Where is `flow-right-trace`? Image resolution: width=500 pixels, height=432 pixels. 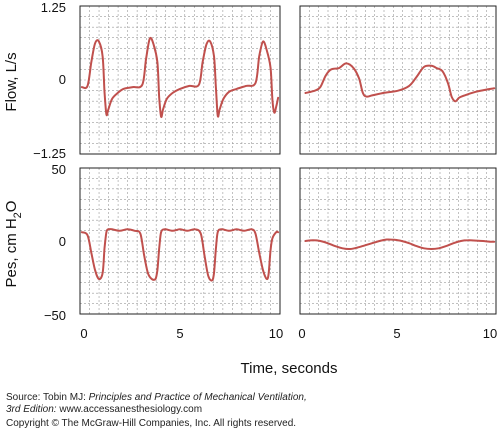 flow-right-trace is located at coordinates (400, 82).